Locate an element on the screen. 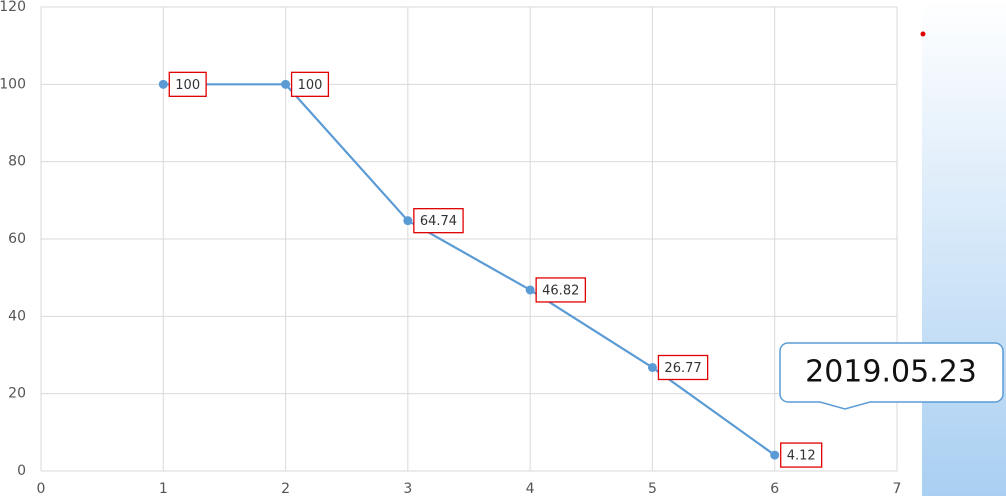 The width and height of the screenshot is (1006, 496). side-panel is located at coordinates (964, 248).